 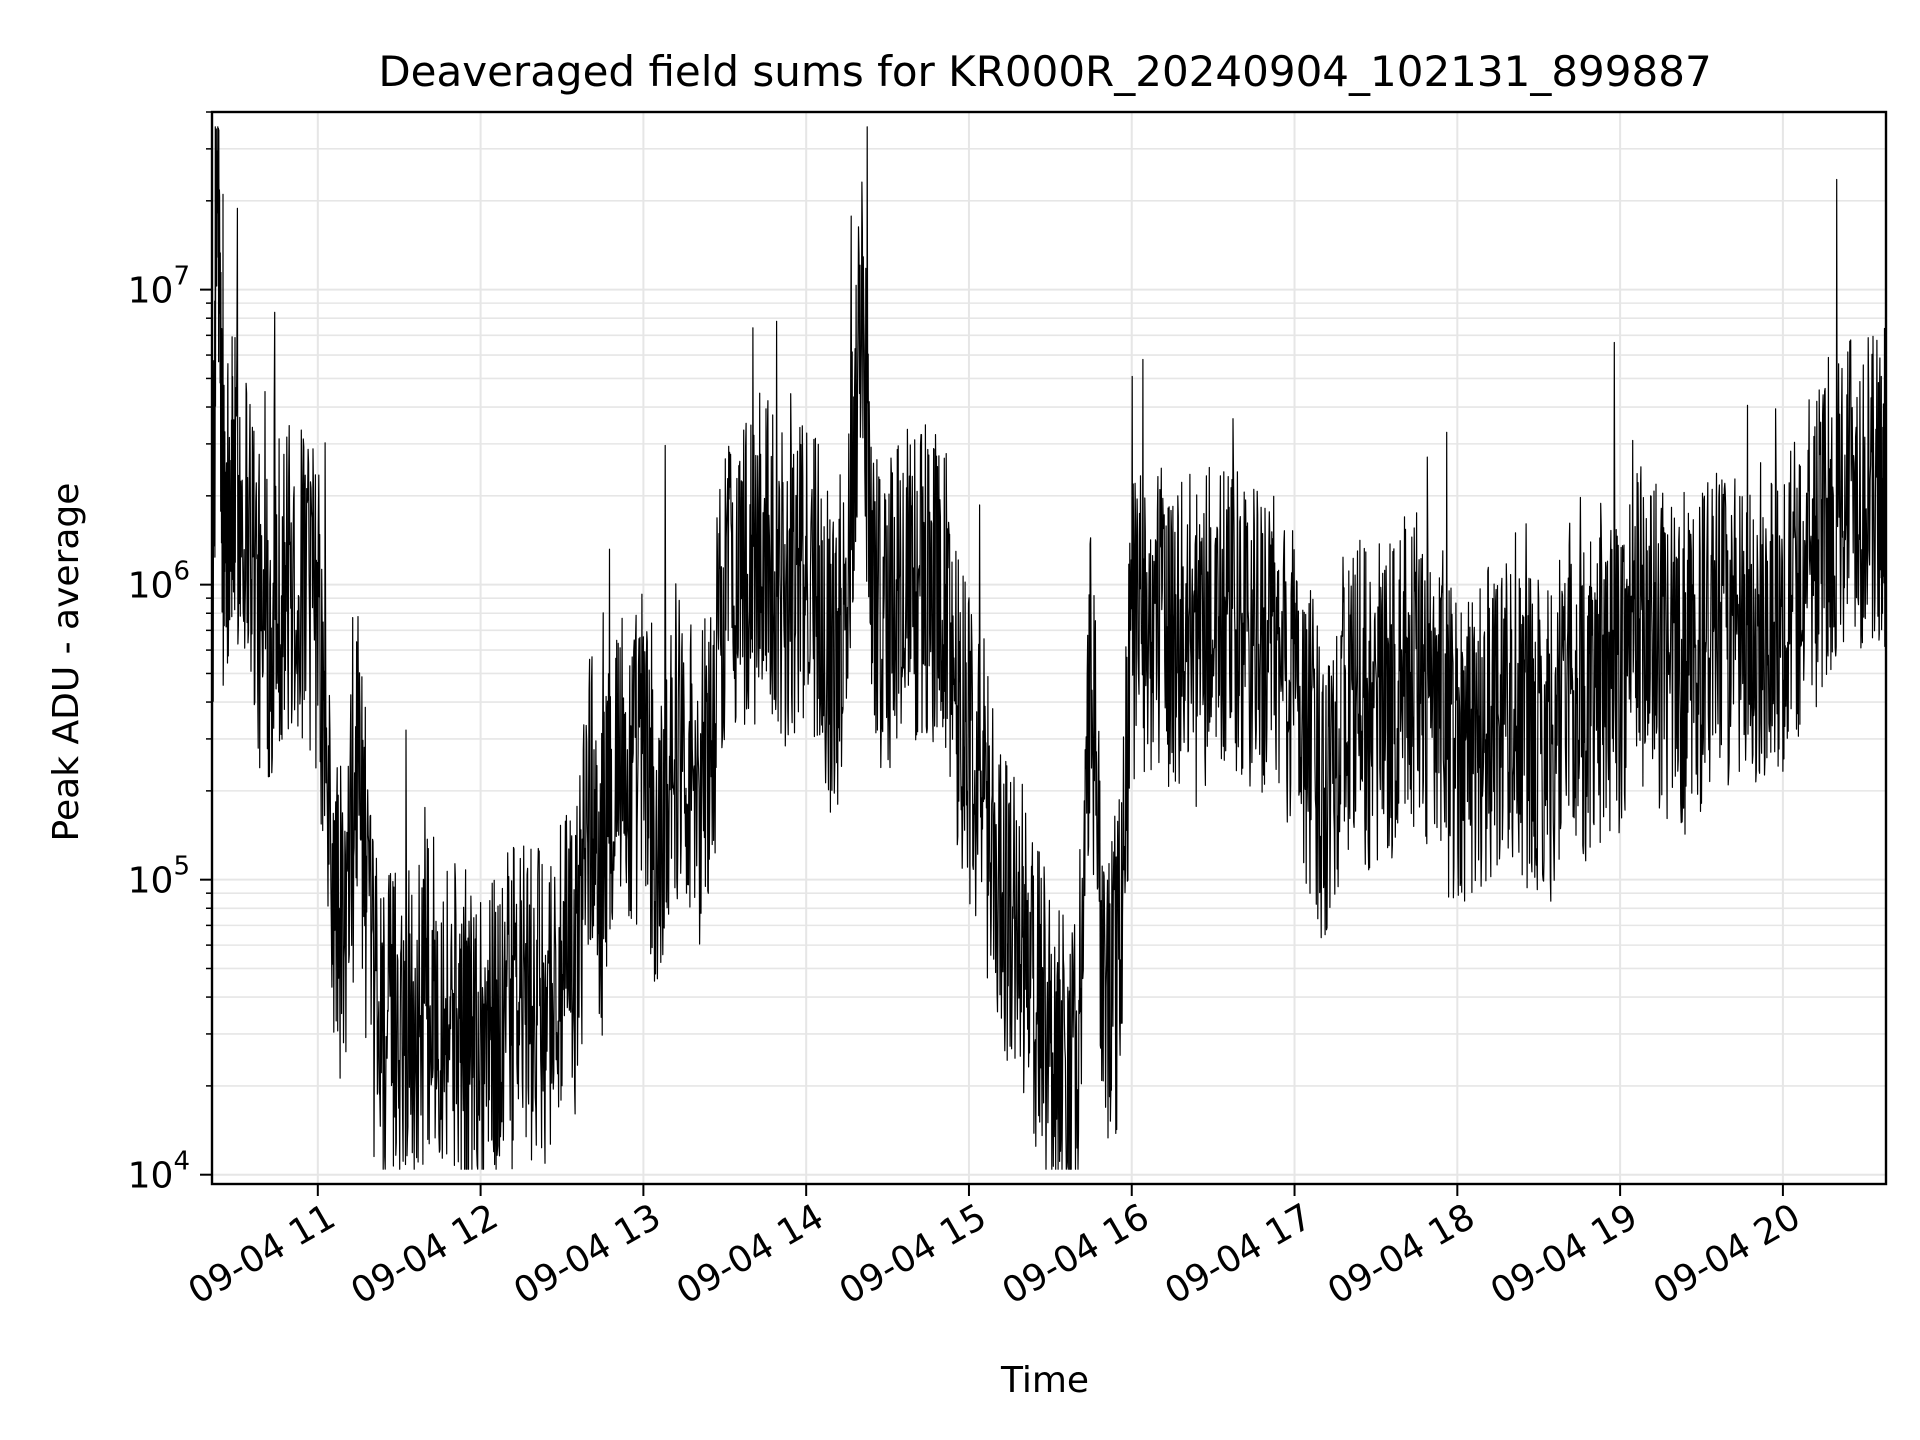 I want to click on y-tick-label: 10⁴, so click(x=159, y=1172).